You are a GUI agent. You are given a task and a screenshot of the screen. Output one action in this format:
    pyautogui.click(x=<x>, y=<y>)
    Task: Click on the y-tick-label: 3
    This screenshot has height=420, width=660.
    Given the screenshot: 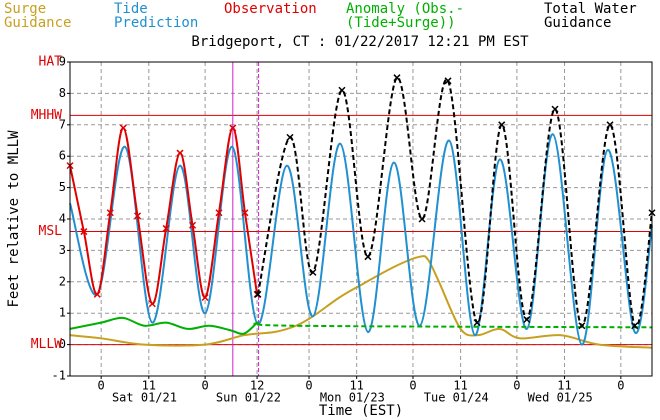 What is the action you would take?
    pyautogui.click(x=62, y=250)
    